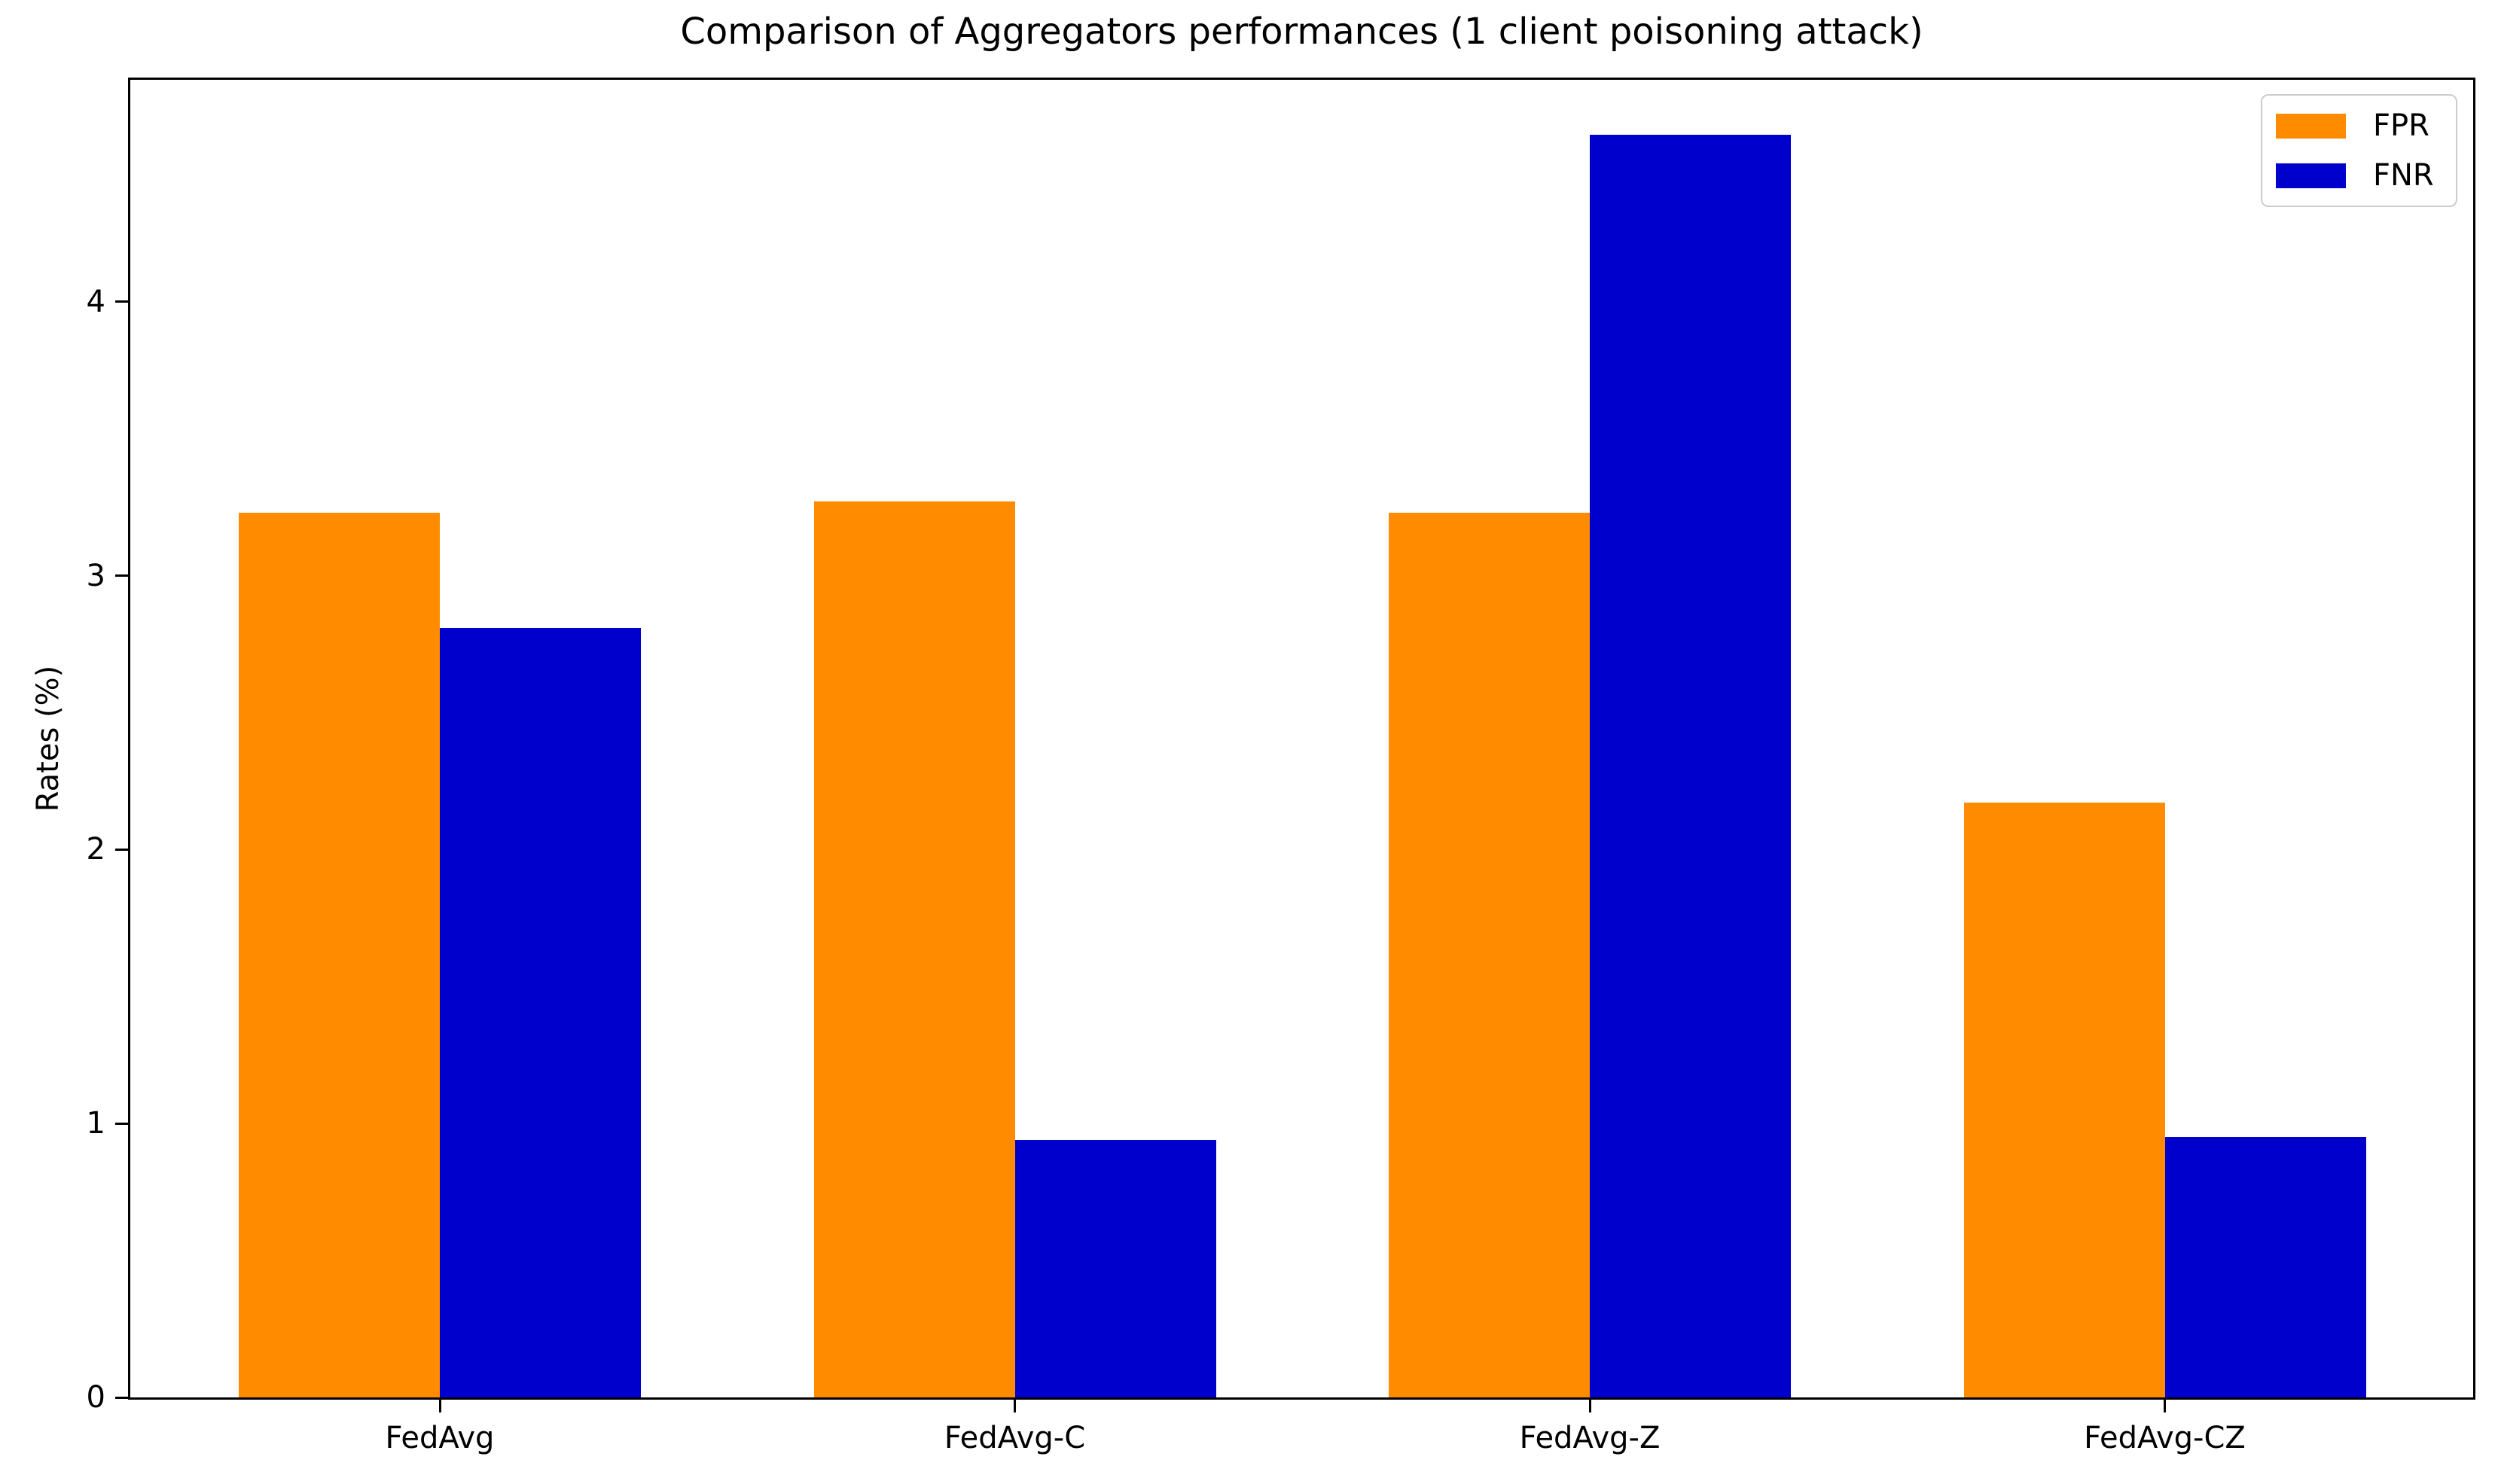 This screenshot has width=2498, height=1484. I want to click on y-axis-label: Rates (%), so click(48, 738).